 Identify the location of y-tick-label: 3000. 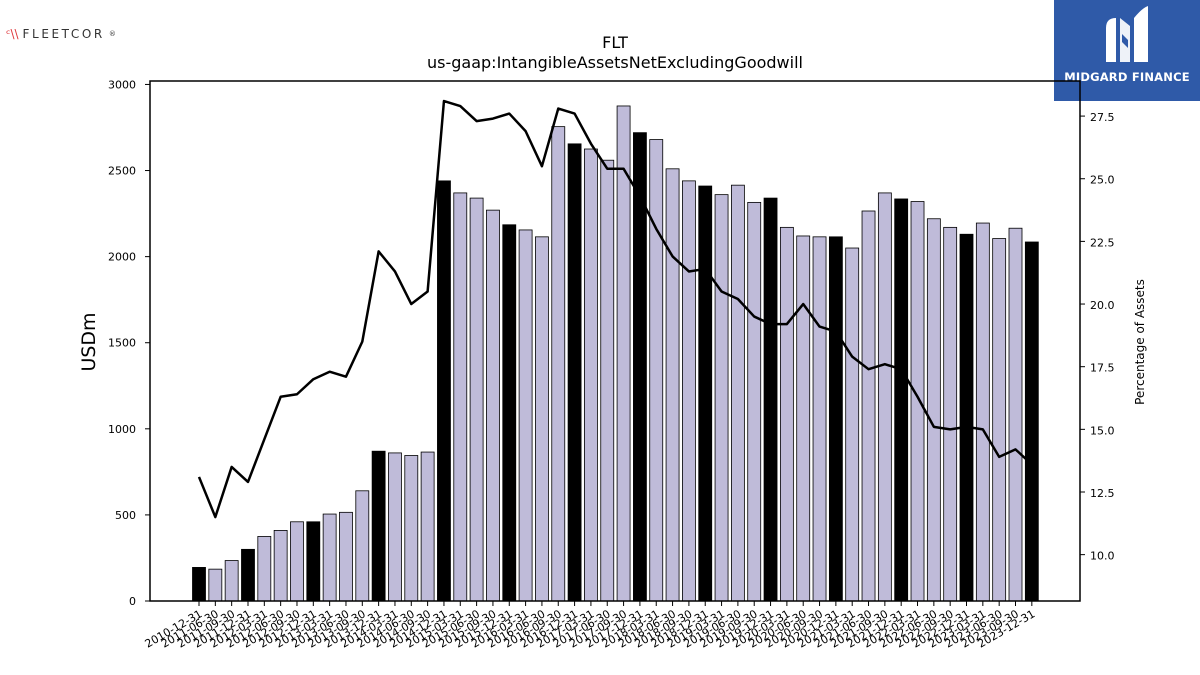
(122, 84).